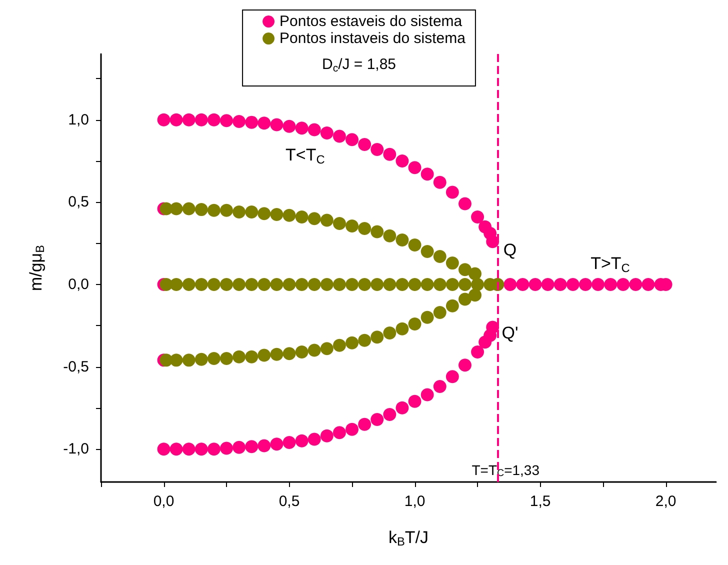 This screenshot has width=728, height=565. What do you see at coordinates (510, 250) in the screenshot?
I see `annotation: Q` at bounding box center [510, 250].